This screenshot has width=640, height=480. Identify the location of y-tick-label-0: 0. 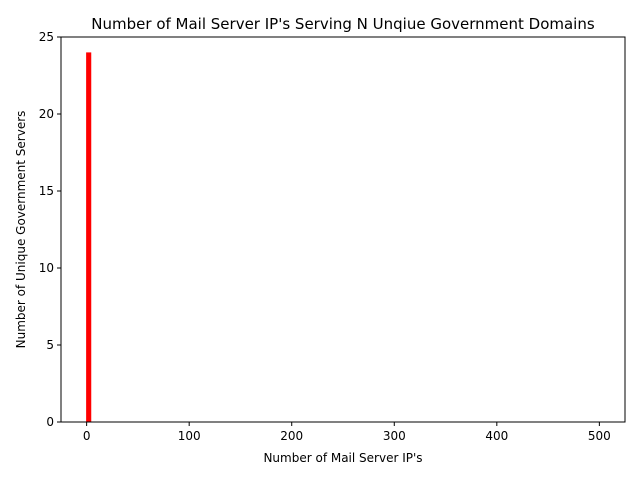
(50, 422).